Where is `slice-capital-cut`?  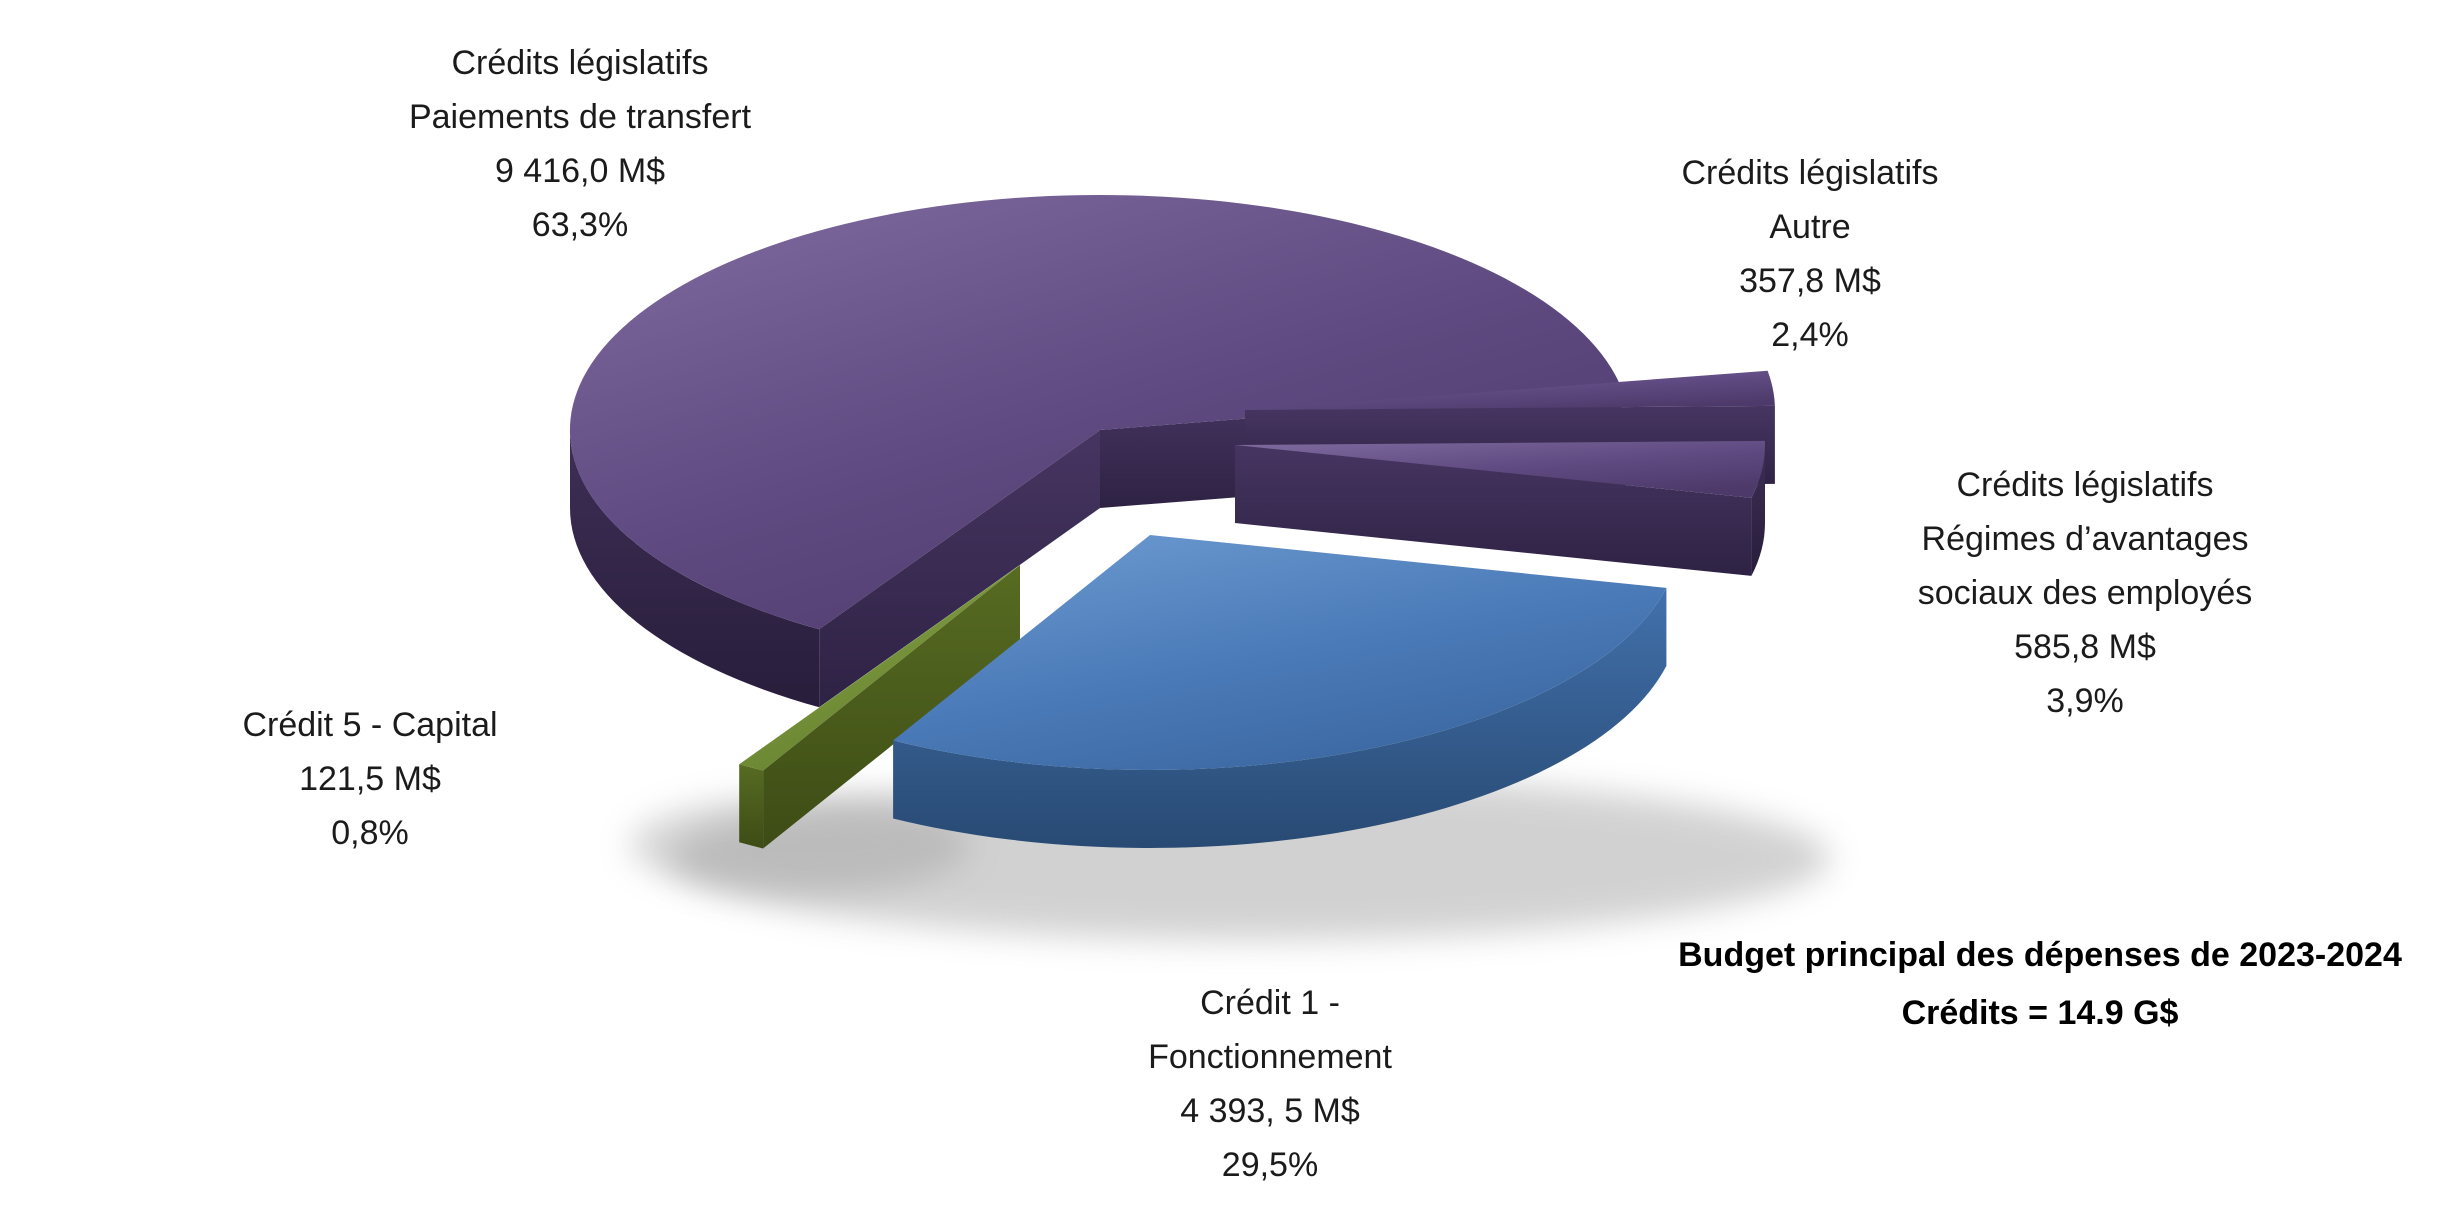
slice-capital-cut is located at coordinates (891, 707).